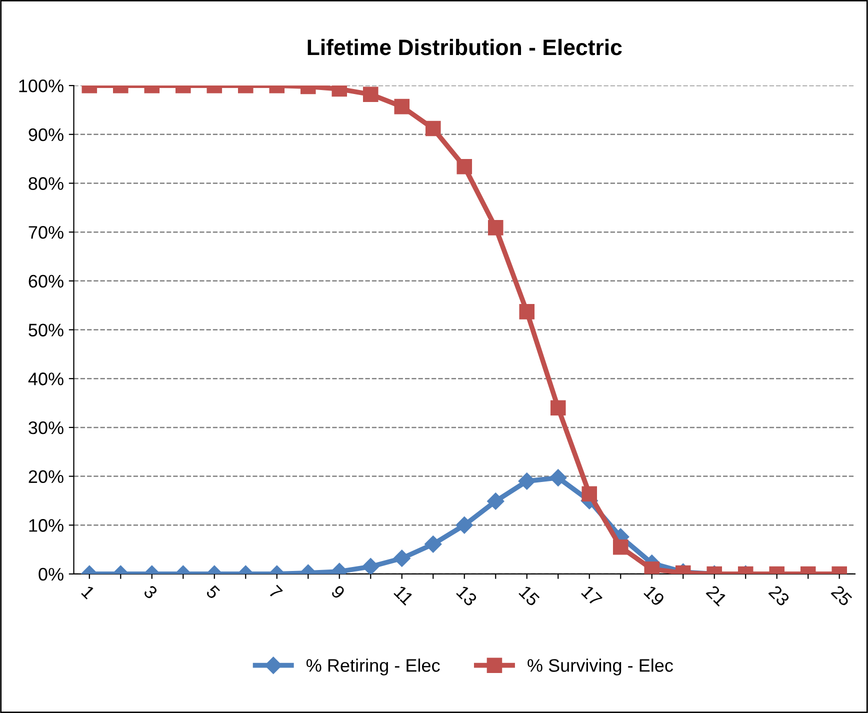 Image resolution: width=868 pixels, height=713 pixels. What do you see at coordinates (841, 595) in the screenshot?
I see `x-tick-label: 25` at bounding box center [841, 595].